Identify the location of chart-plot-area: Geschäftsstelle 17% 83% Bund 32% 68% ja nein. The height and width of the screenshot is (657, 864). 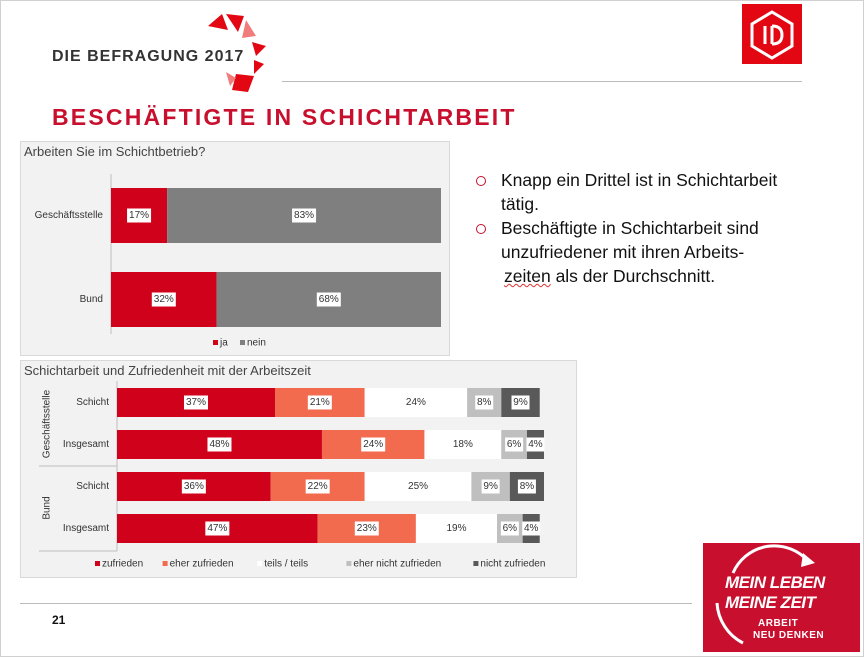
(238, 261).